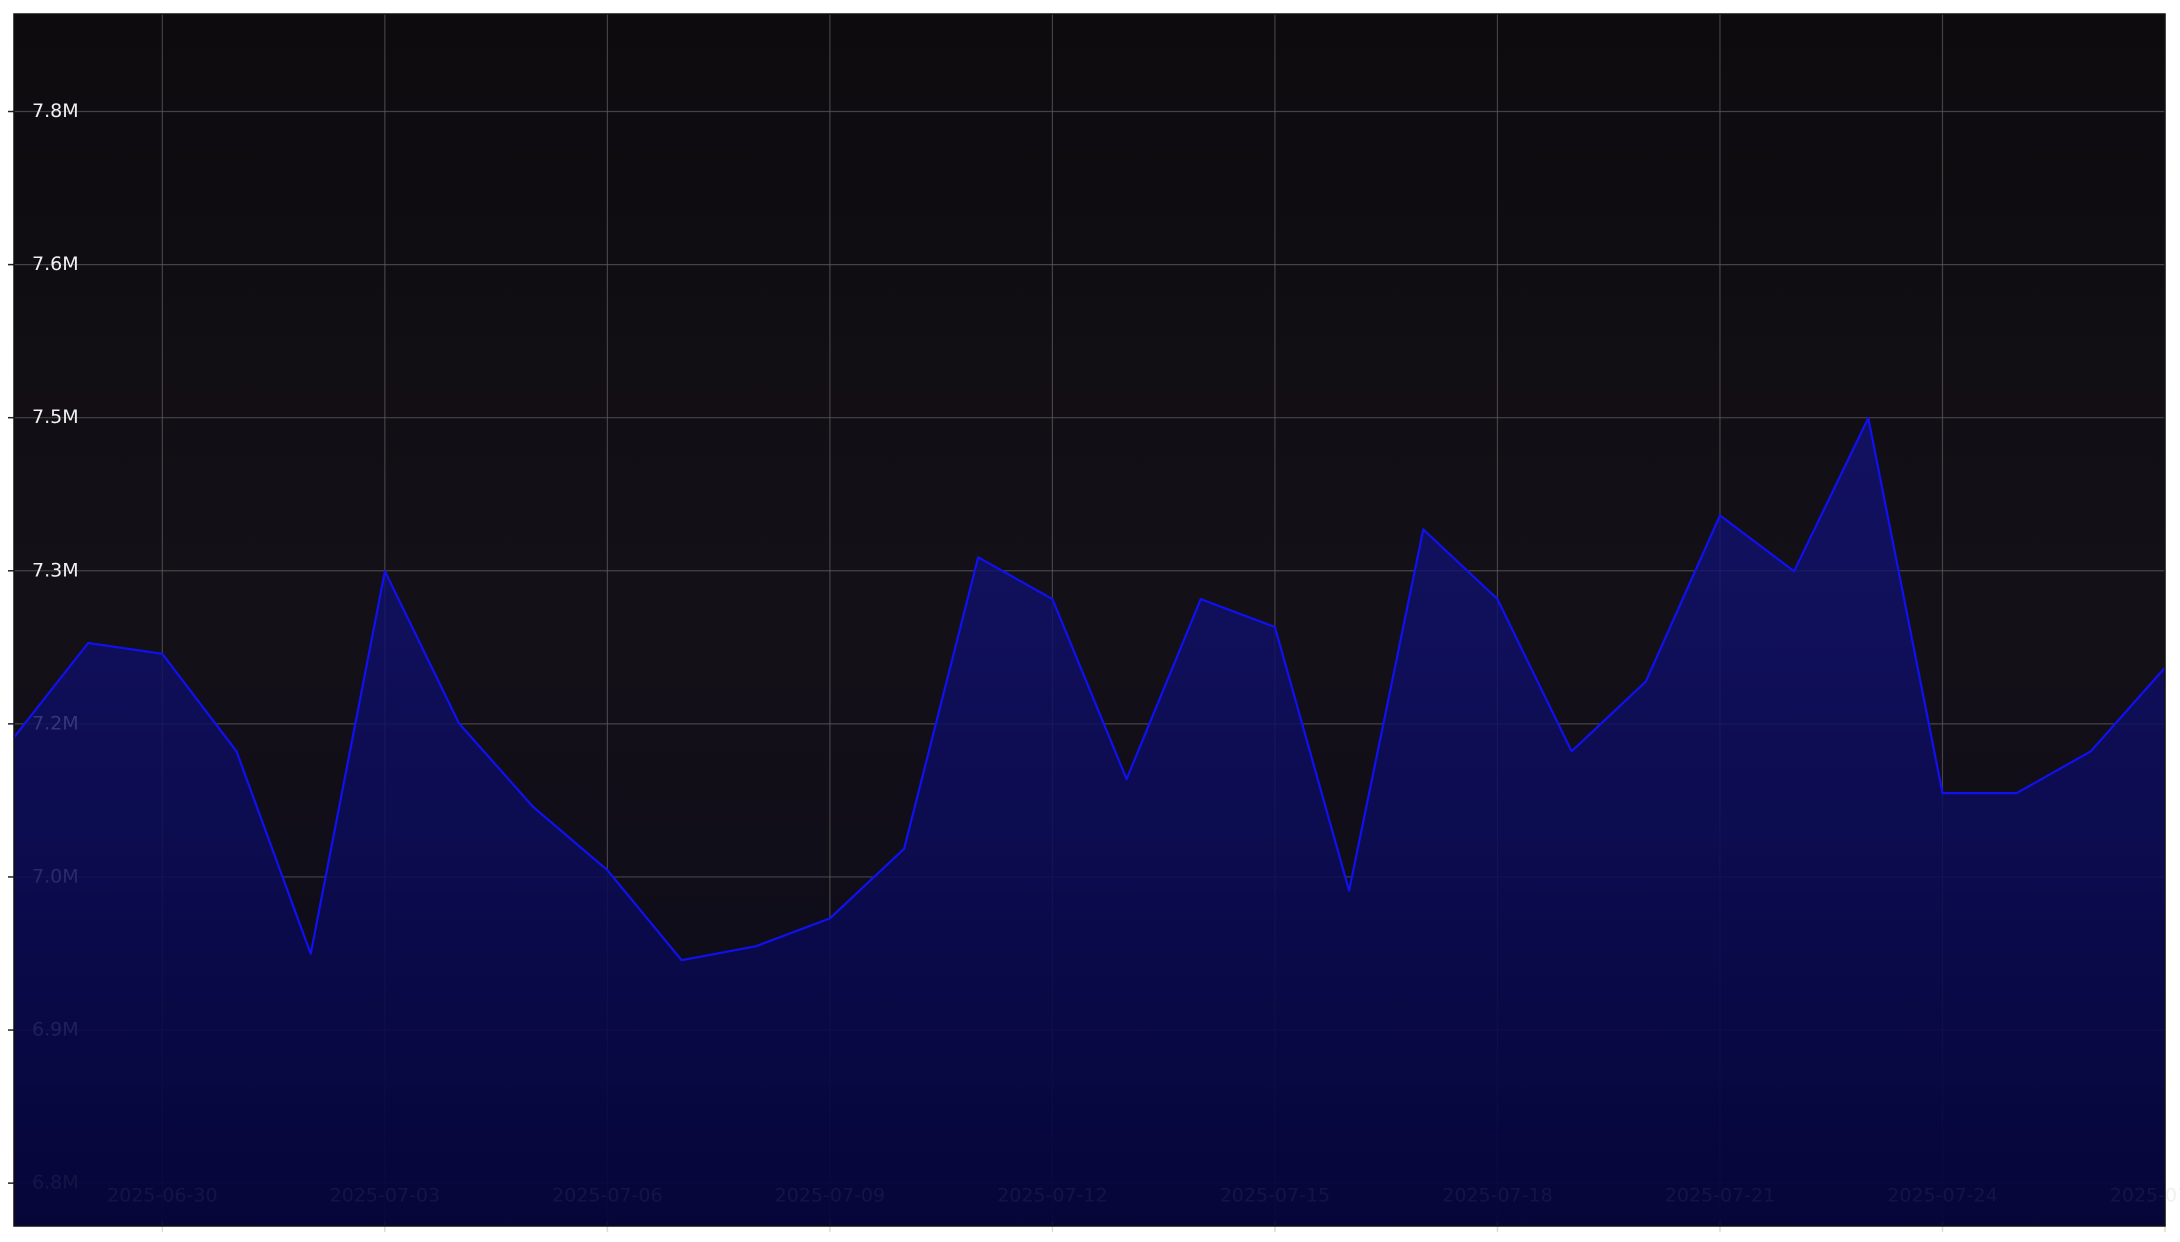 The width and height of the screenshot is (2180, 1242). I want to click on y-tick-label: 7.5M, so click(55, 417).